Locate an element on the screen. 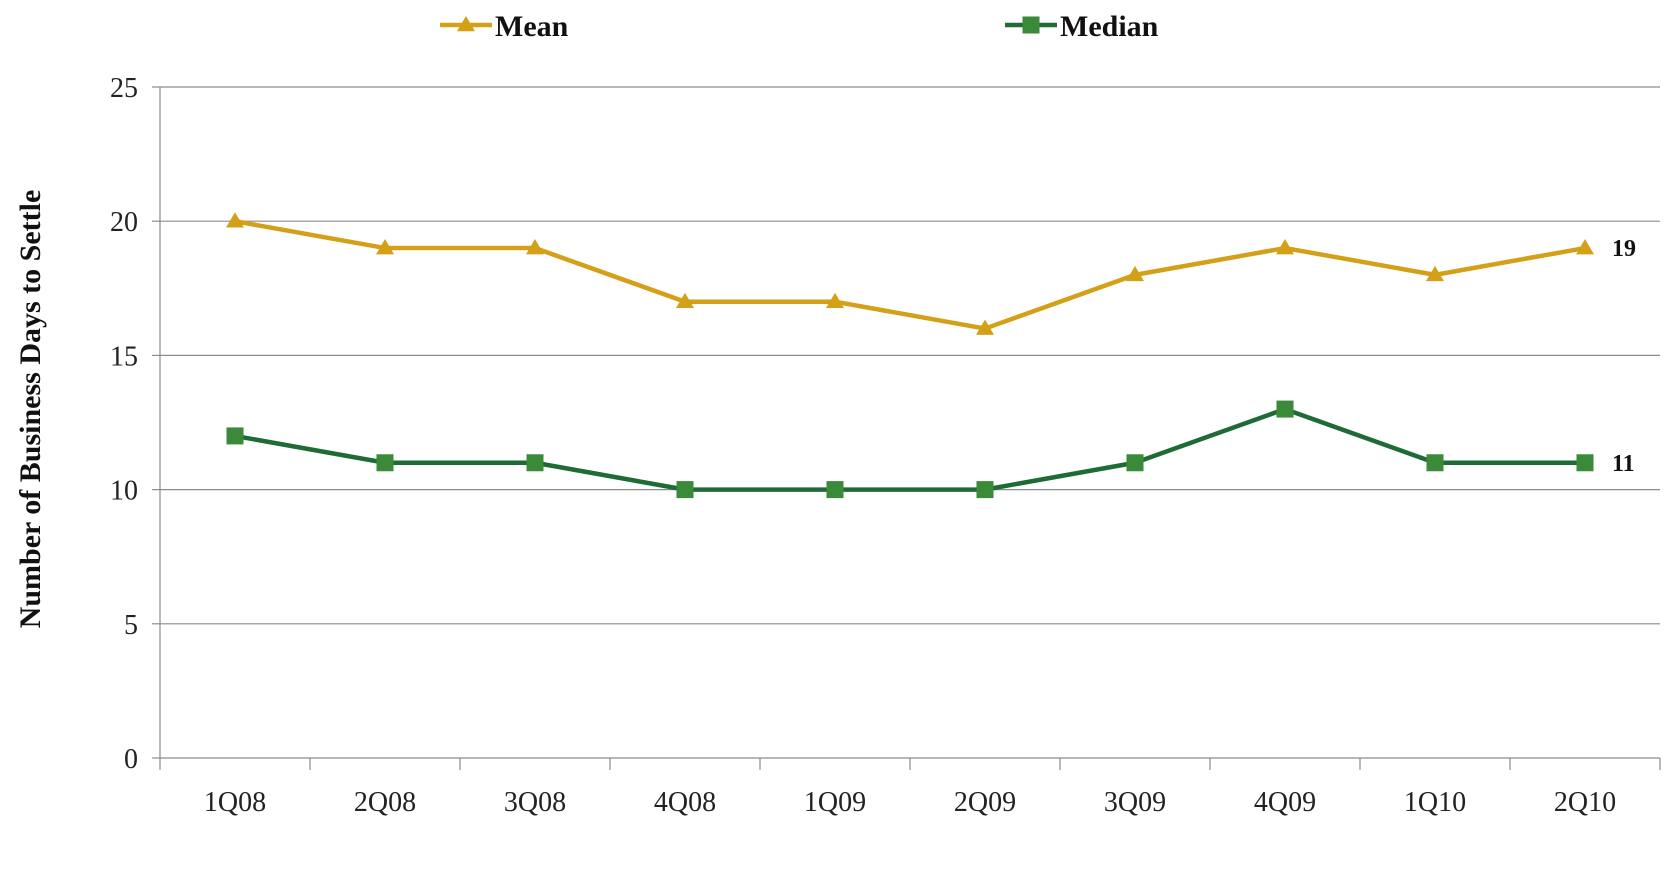  x-tick-label: 3Q08 is located at coordinates (535, 802).